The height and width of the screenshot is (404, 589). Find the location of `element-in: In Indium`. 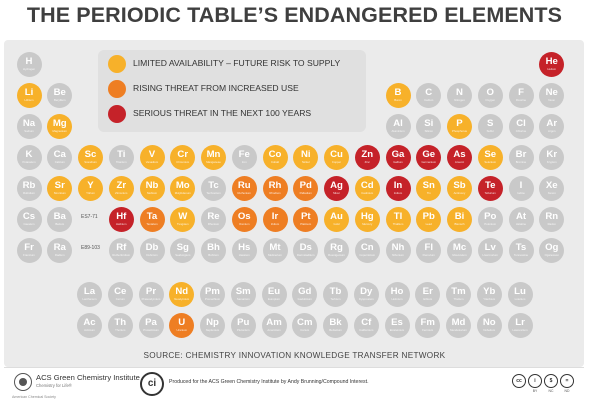

element-in: In Indium is located at coordinates (398, 188).